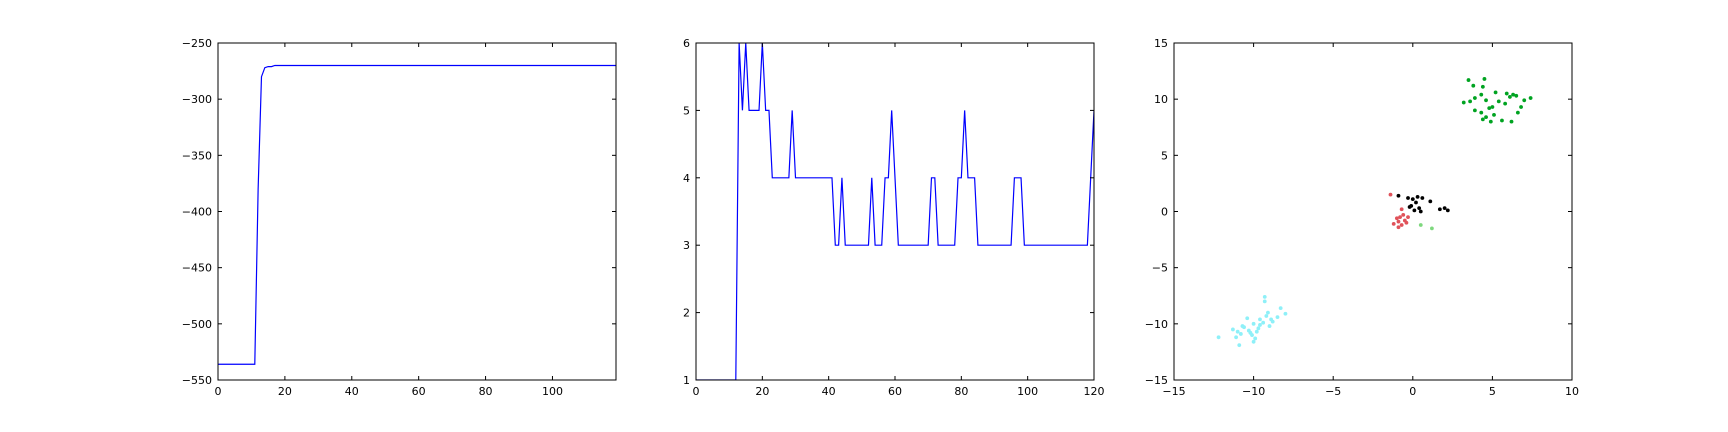 The width and height of the screenshot is (1728, 432). What do you see at coordinates (1173, 391) in the screenshot?
I see `x-tick-label: −15` at bounding box center [1173, 391].